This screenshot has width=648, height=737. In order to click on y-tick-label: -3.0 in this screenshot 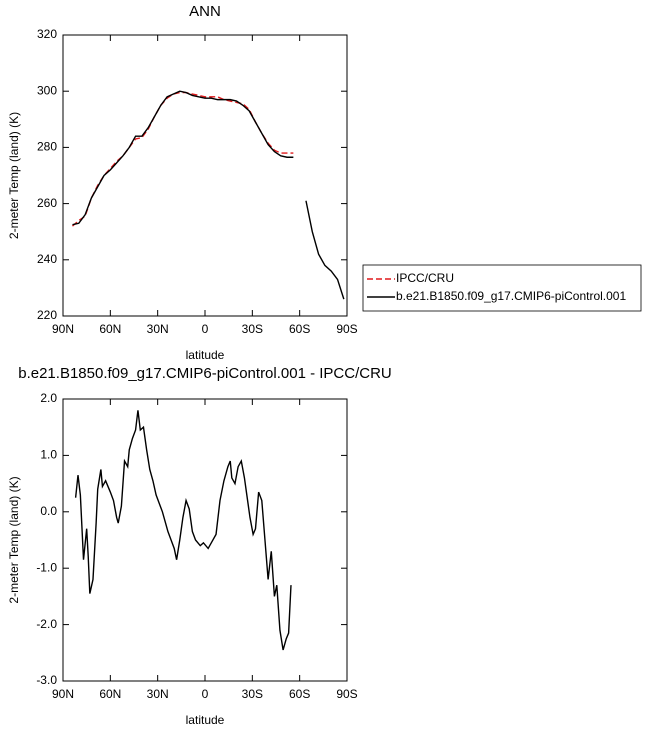, I will do `click(46, 680)`.